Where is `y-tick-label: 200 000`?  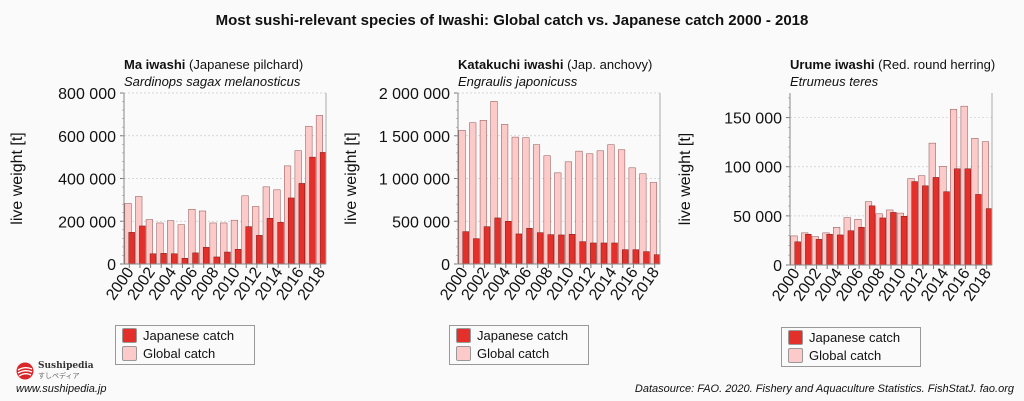 y-tick-label: 200 000 is located at coordinates (87, 222).